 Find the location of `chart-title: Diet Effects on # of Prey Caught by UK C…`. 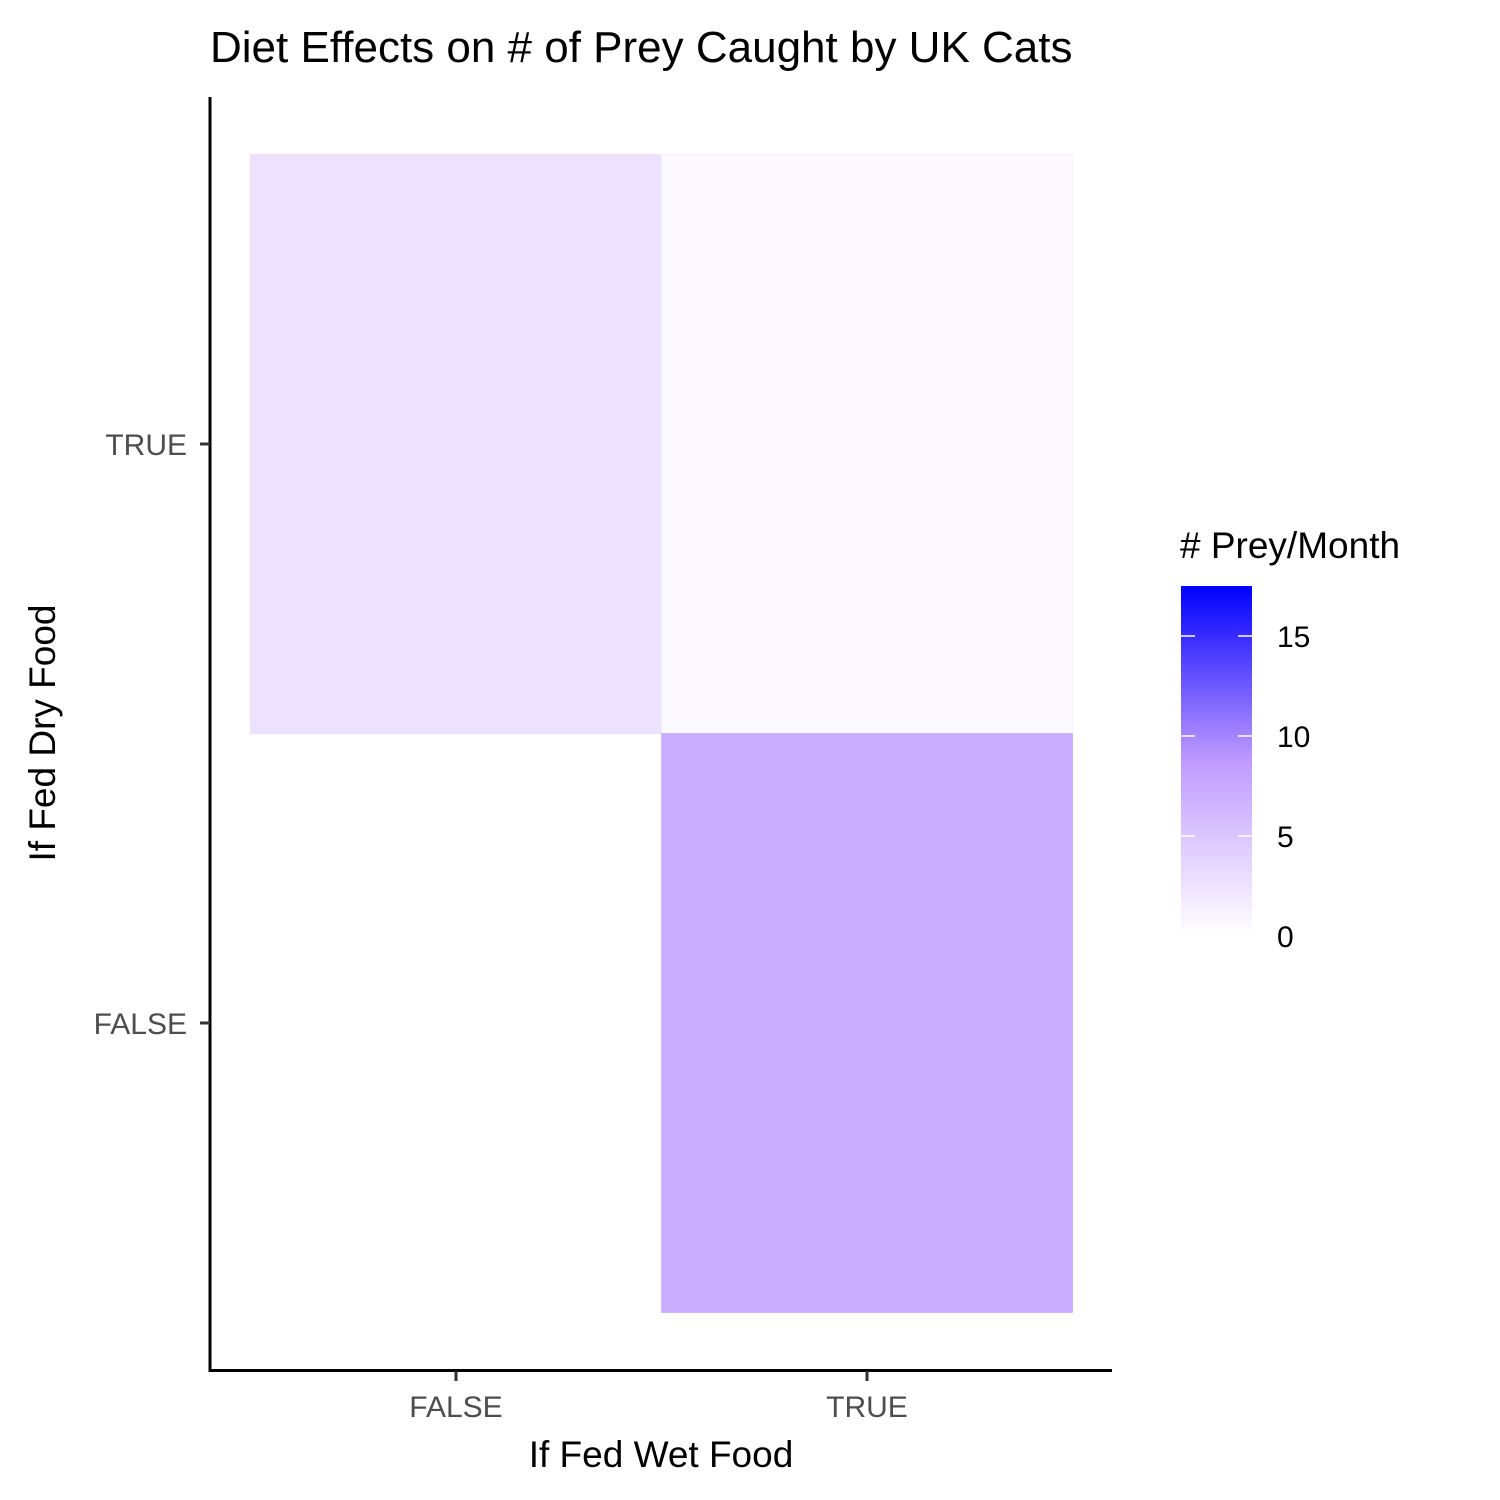

chart-title: Diet Effects on # of Prey Caught by UK C… is located at coordinates (641, 47).